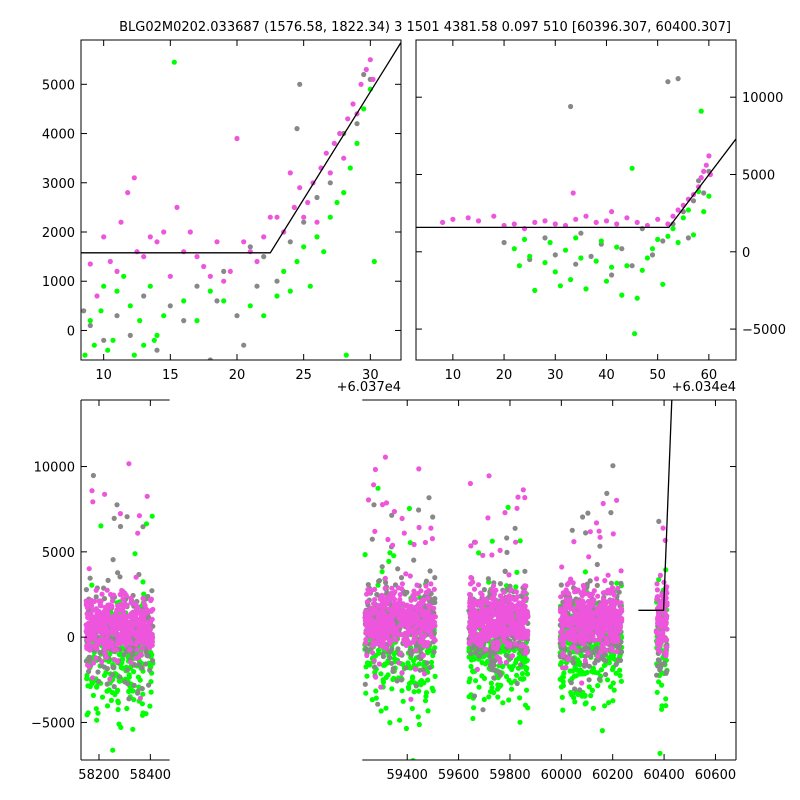 The image size is (800, 800). Describe the element at coordinates (98, 775) in the screenshot. I see `x-tick-label: 58200` at that location.